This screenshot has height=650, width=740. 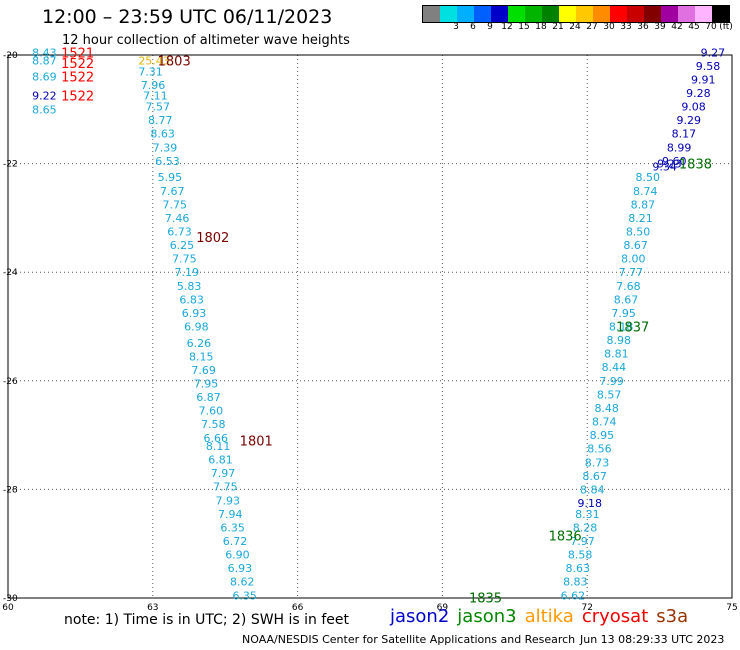 I want to click on wave-height-value: 9.23, so click(x=669, y=164).